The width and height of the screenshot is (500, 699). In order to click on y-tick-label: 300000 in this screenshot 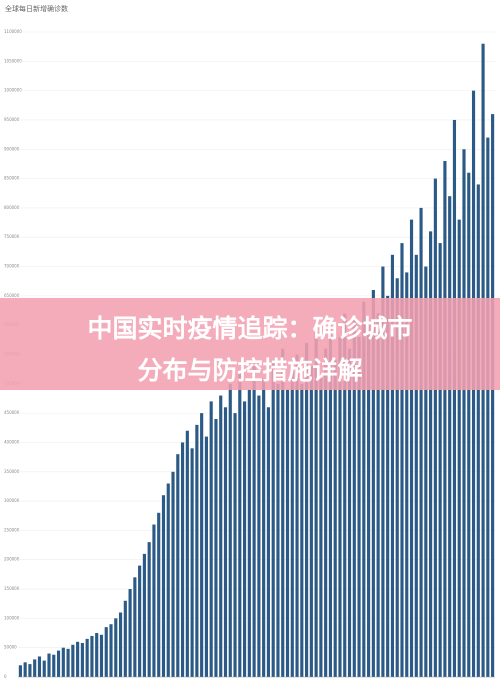, I will do `click(12, 500)`.